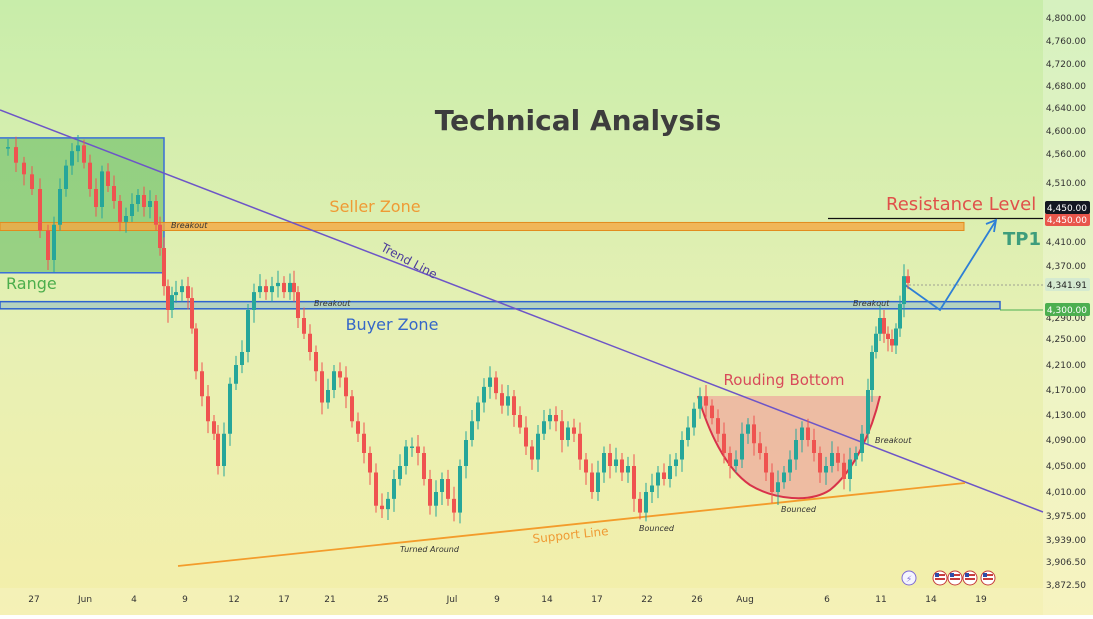  I want to click on time-tick-label: 26, so click(697, 600).